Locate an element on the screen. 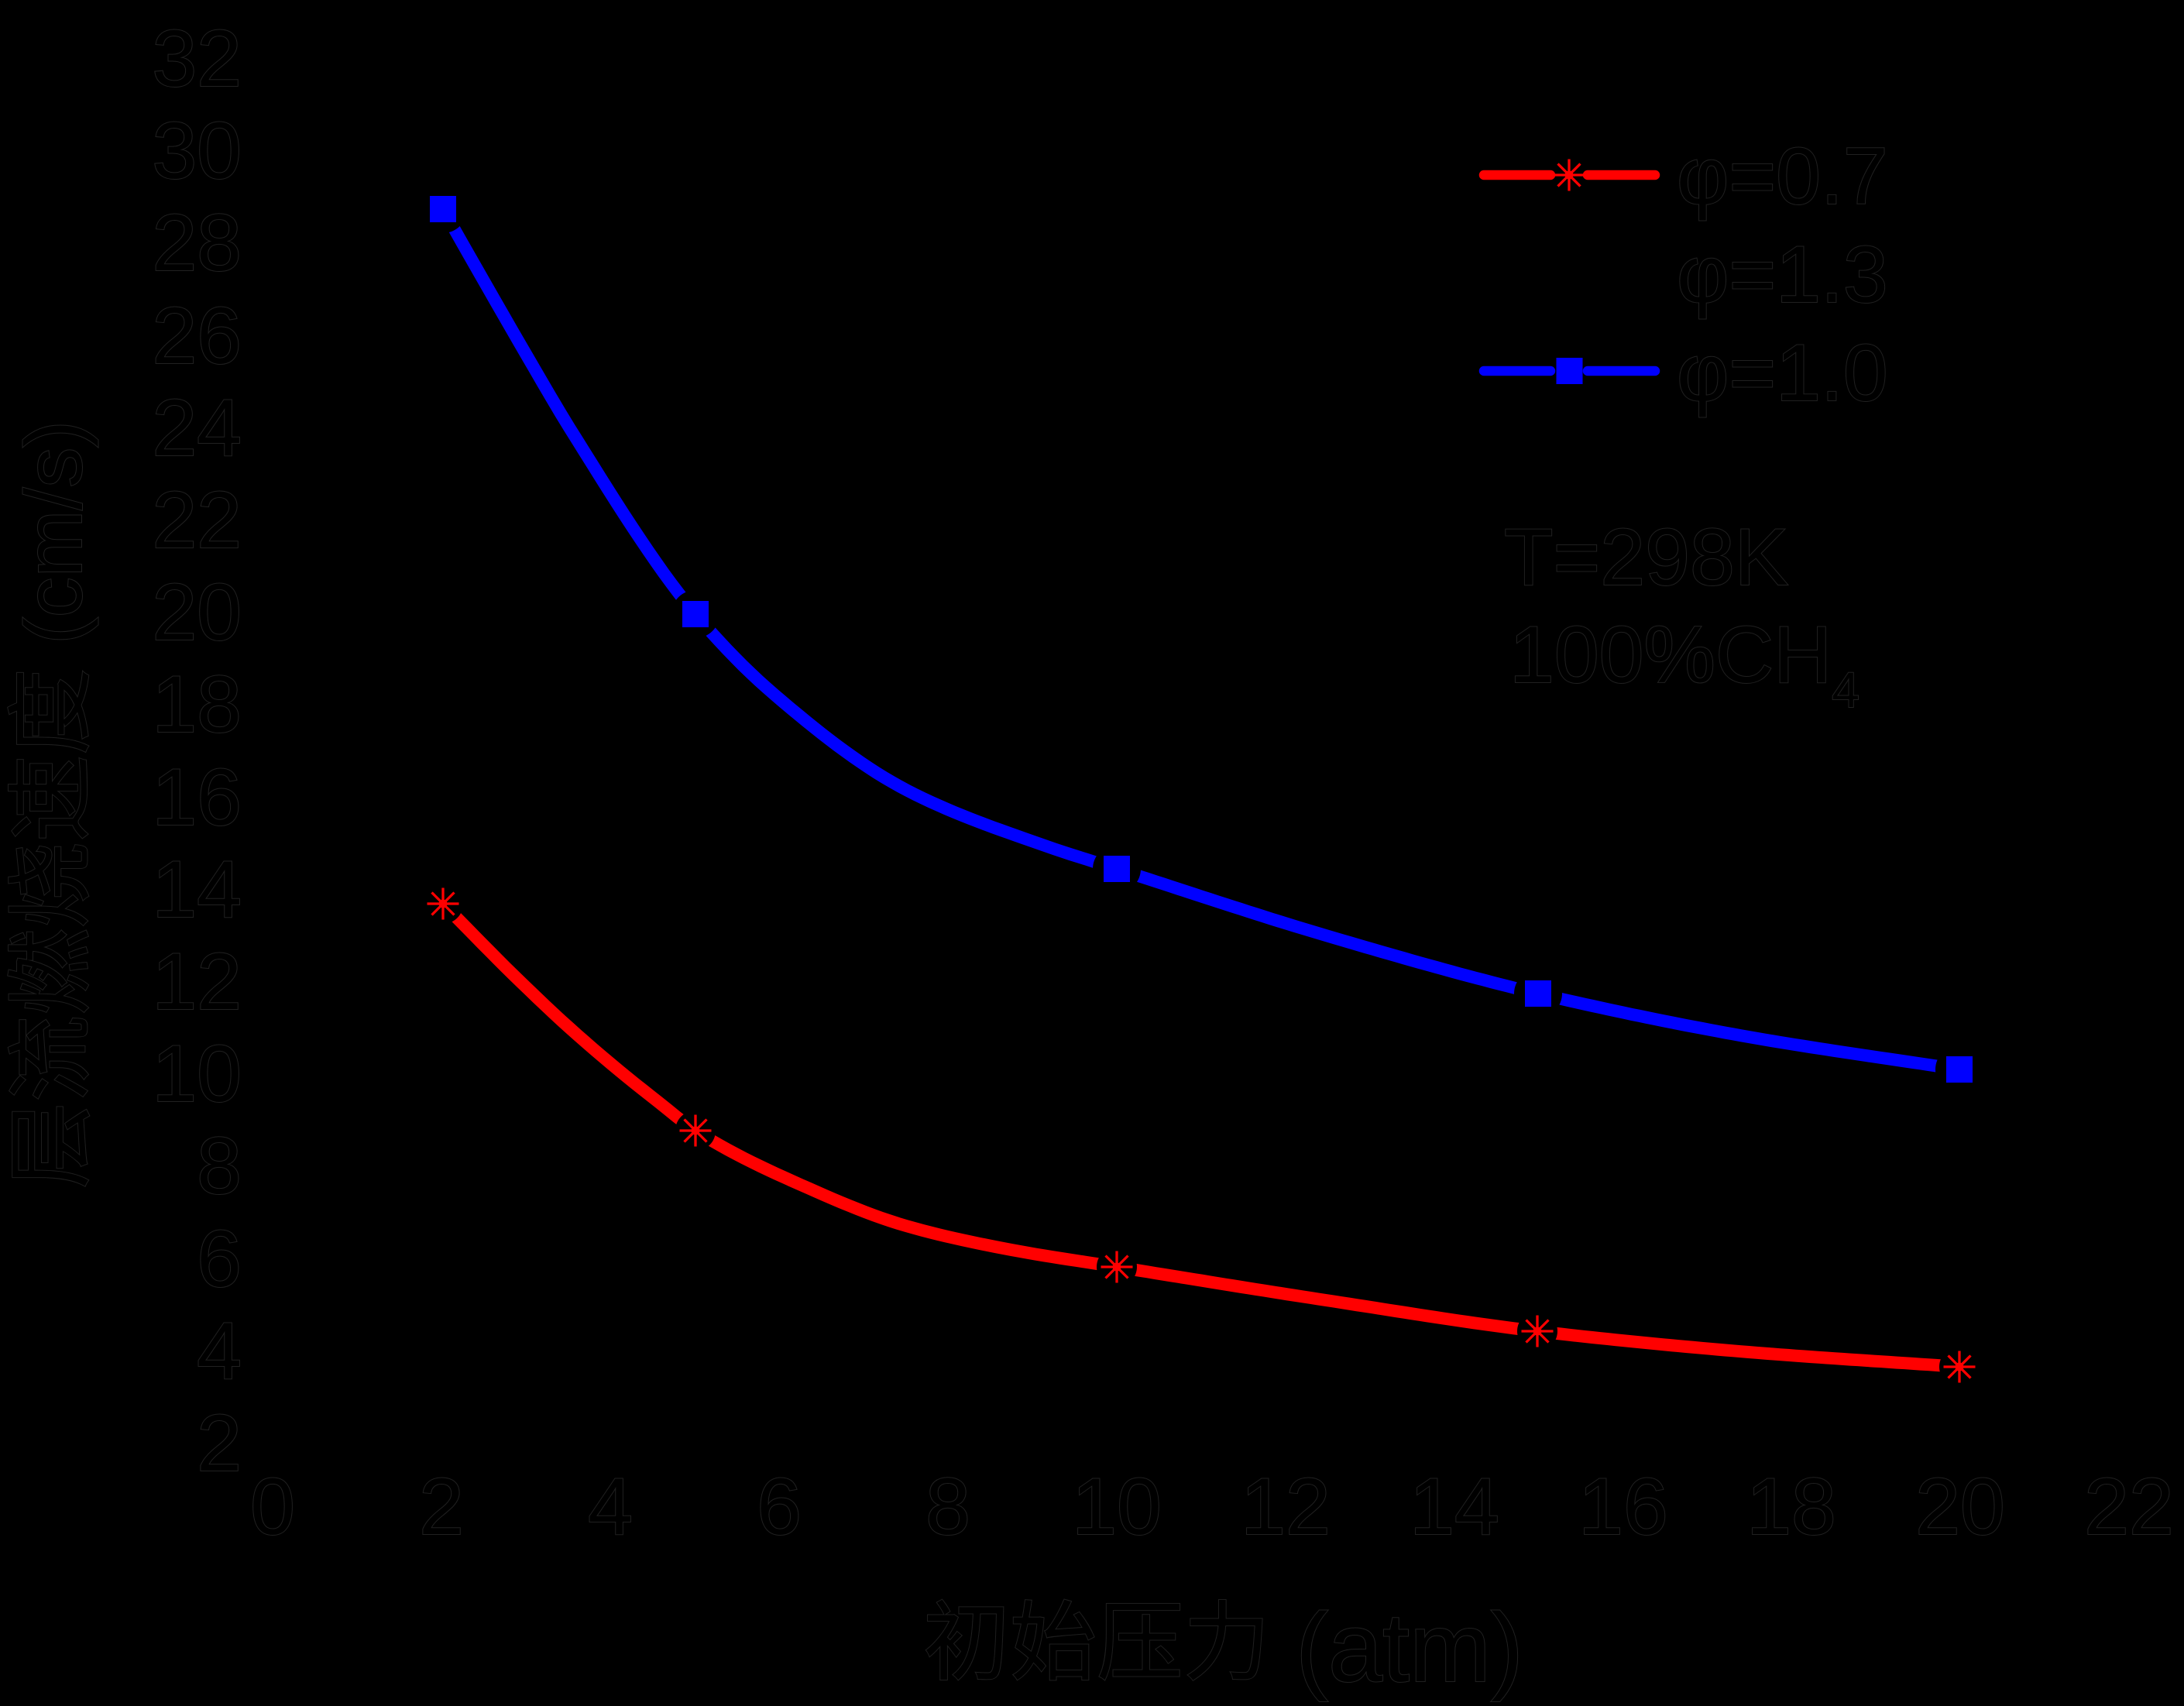 Image resolution: width=2184 pixels, height=1706 pixels. svg-text: 28 is located at coordinates (197, 243).